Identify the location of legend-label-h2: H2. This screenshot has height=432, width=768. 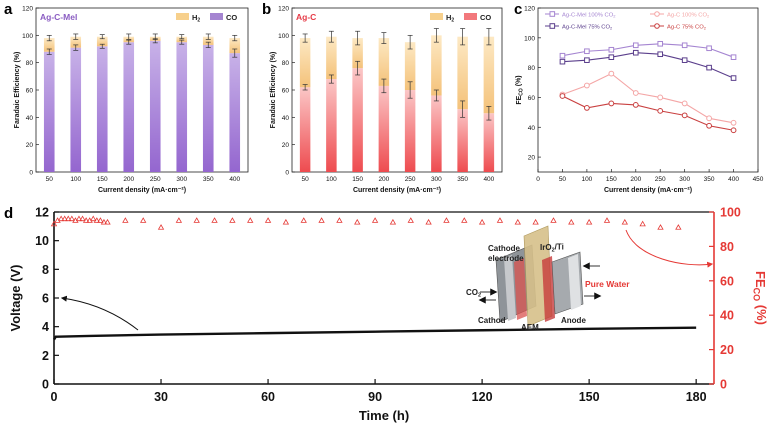
(196, 18).